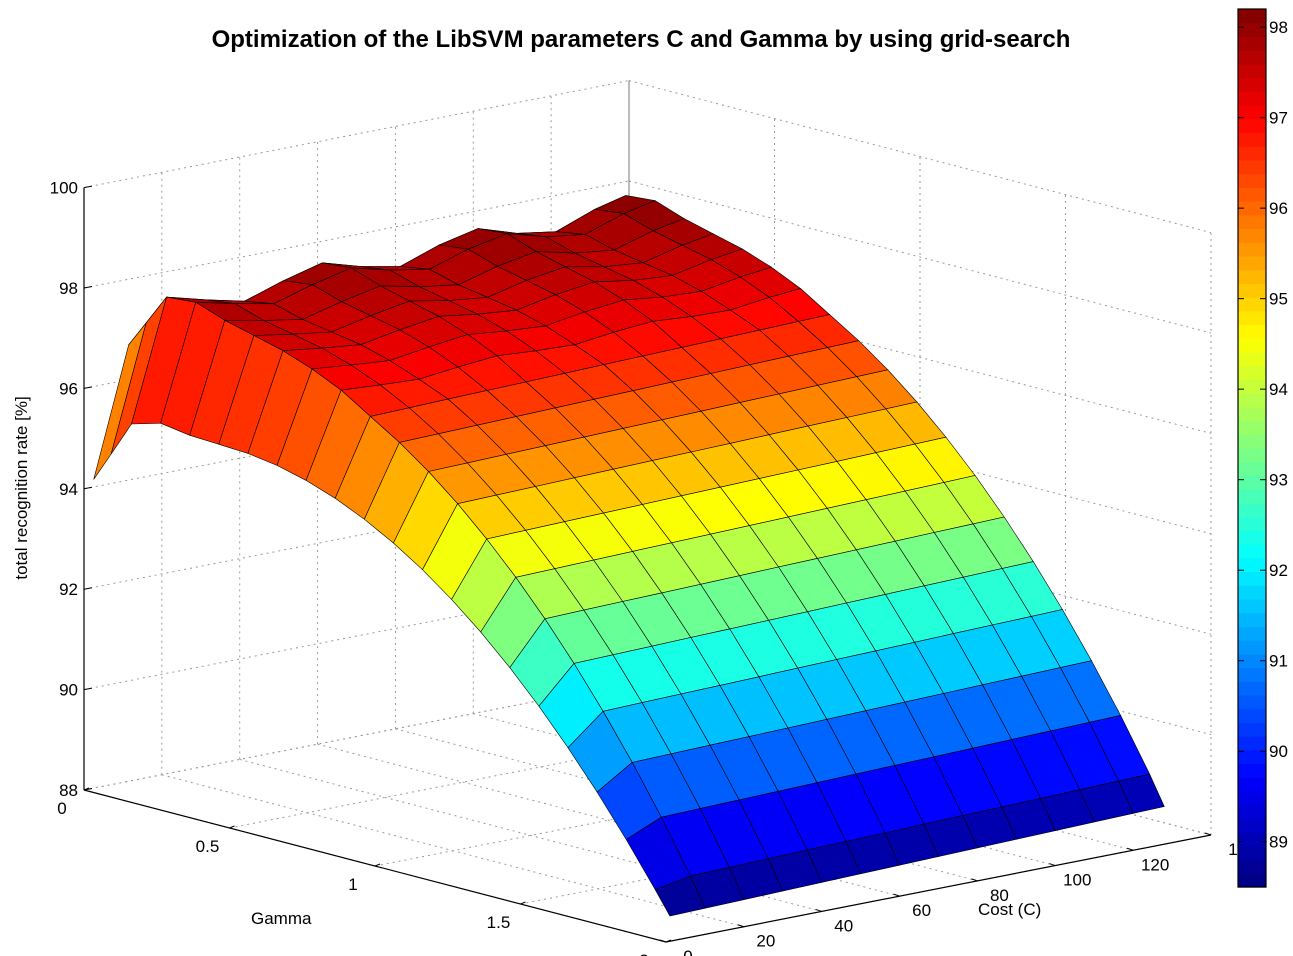 This screenshot has width=1293, height=956. What do you see at coordinates (68, 589) in the screenshot?
I see `z-tick-label: 92` at bounding box center [68, 589].